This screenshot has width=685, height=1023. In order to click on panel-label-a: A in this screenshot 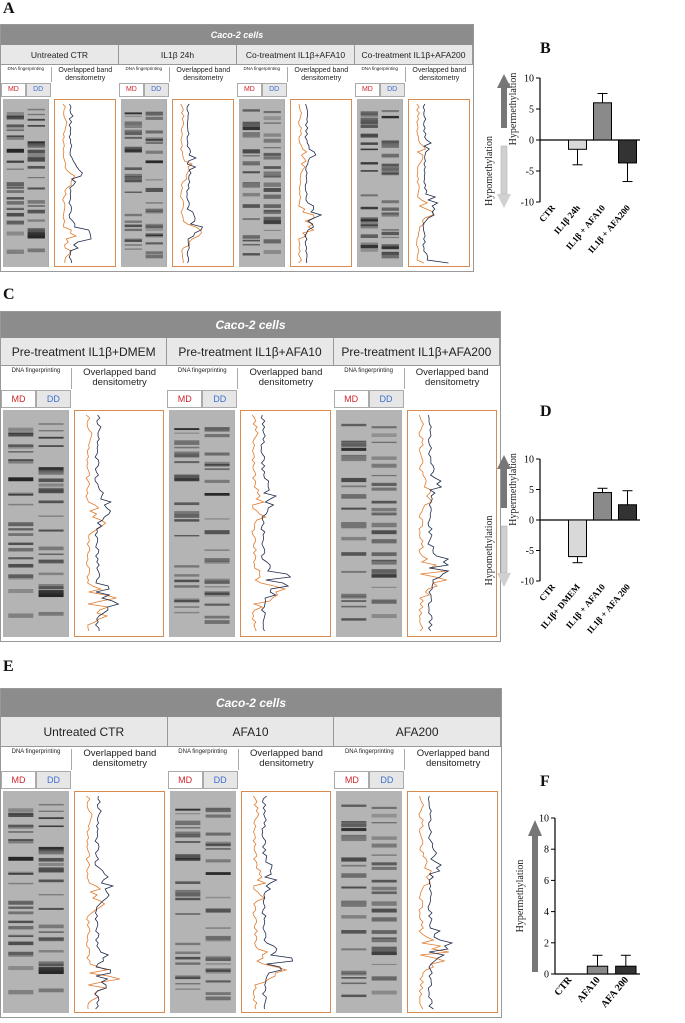, I will do `click(9, 8)`.